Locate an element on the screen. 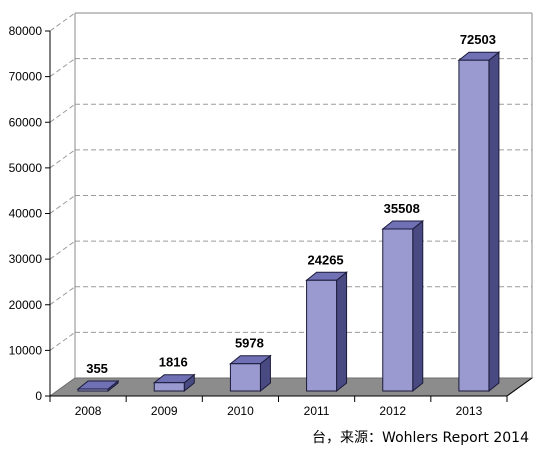  bar-front-2011 is located at coordinates (322, 335).